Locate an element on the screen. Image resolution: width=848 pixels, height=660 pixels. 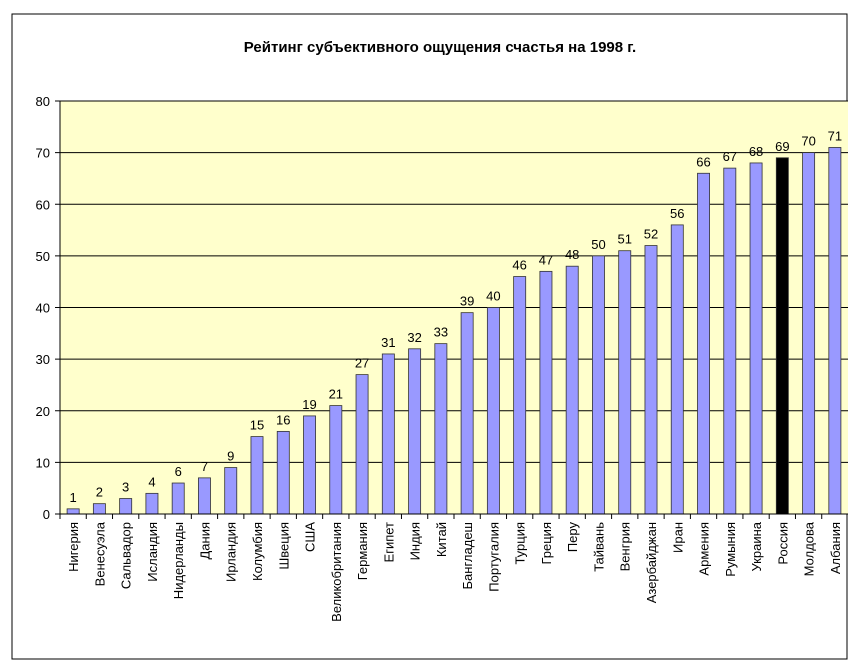
data-label: 56 is located at coordinates (677, 213).